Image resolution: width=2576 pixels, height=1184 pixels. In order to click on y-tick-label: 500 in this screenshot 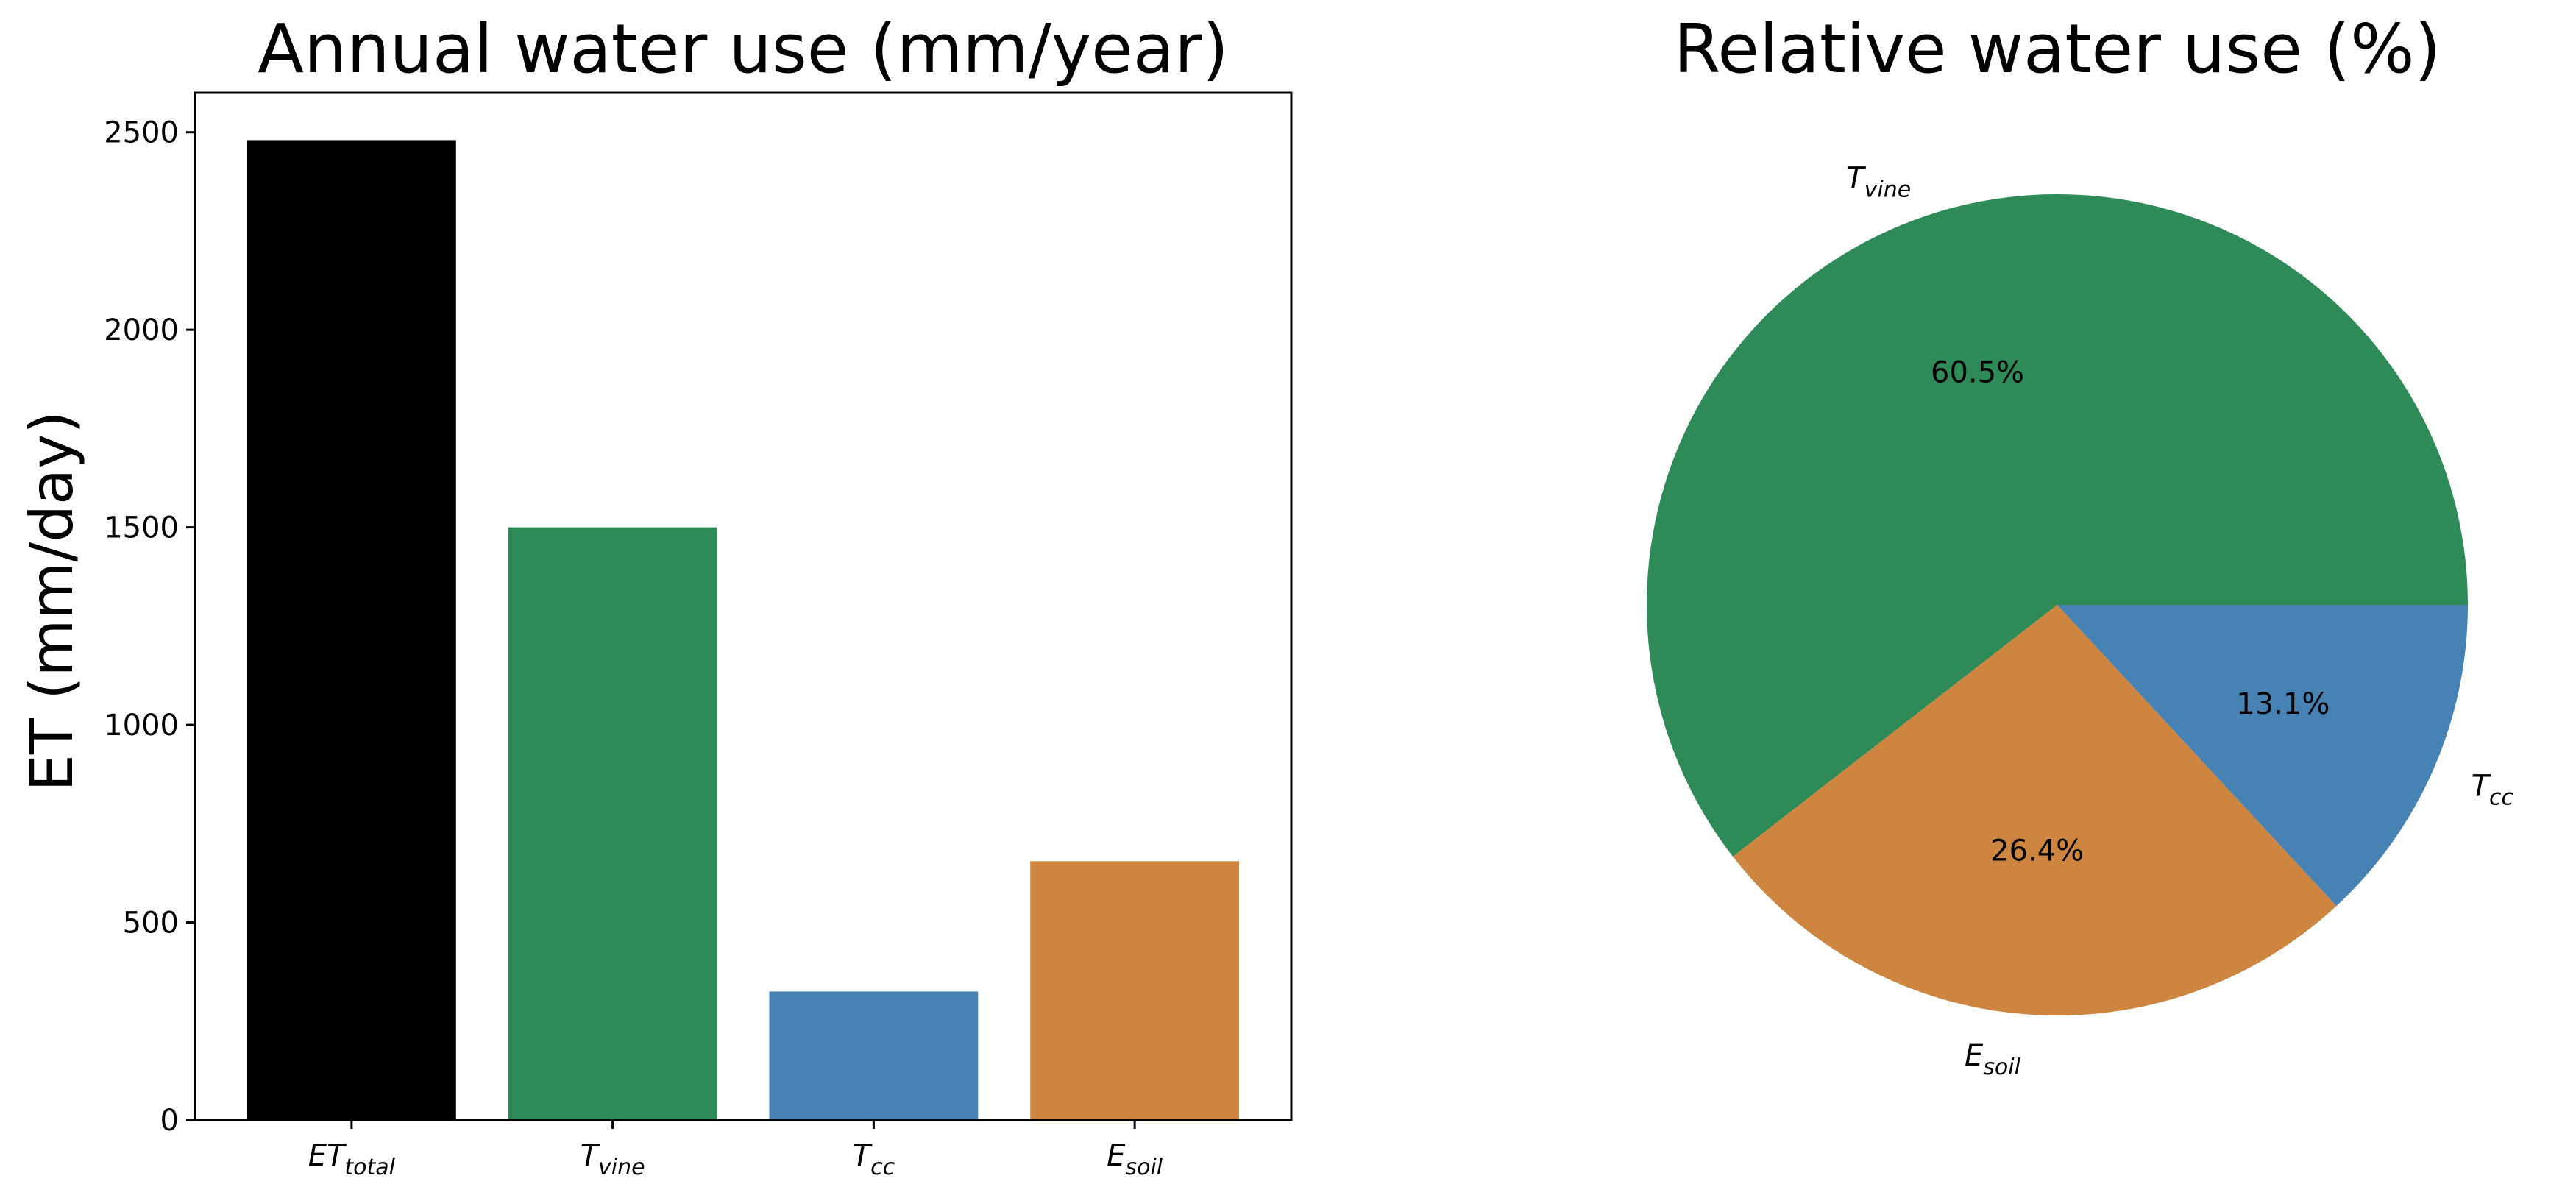, I will do `click(151, 923)`.